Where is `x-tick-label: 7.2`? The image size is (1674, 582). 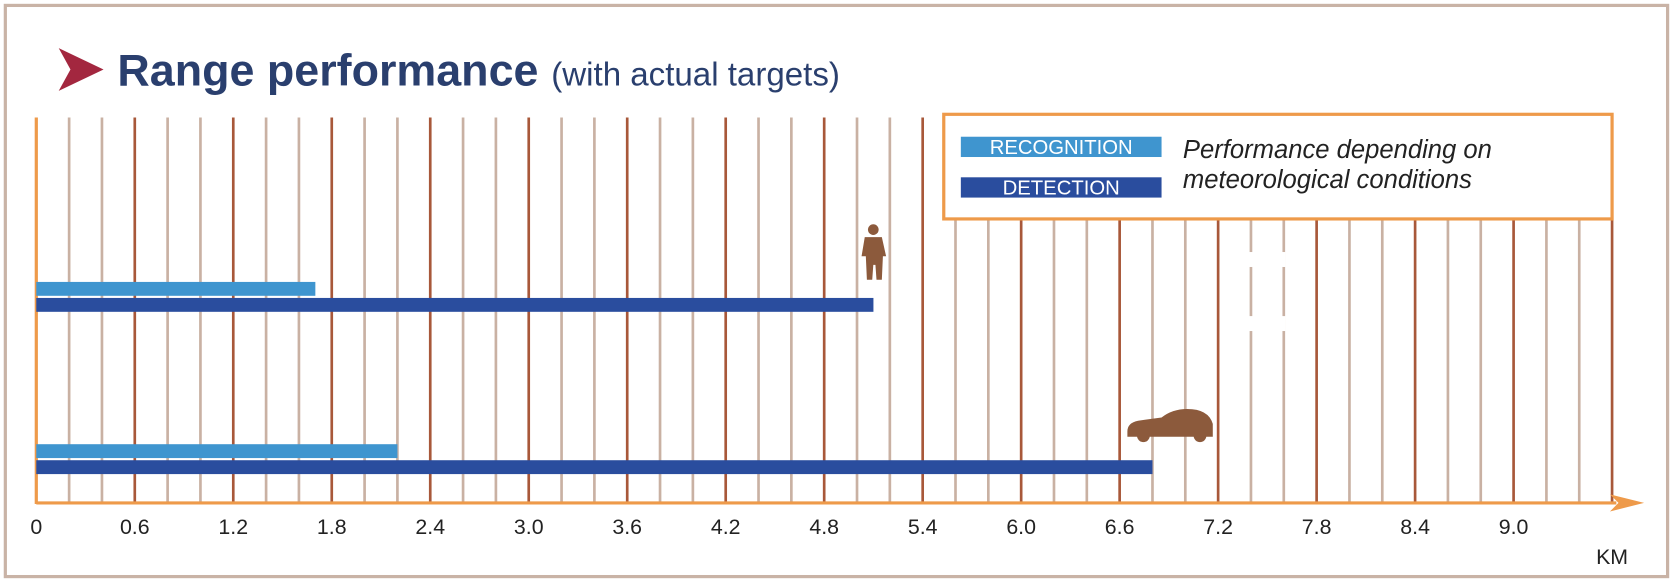 x-tick-label: 7.2 is located at coordinates (1218, 527).